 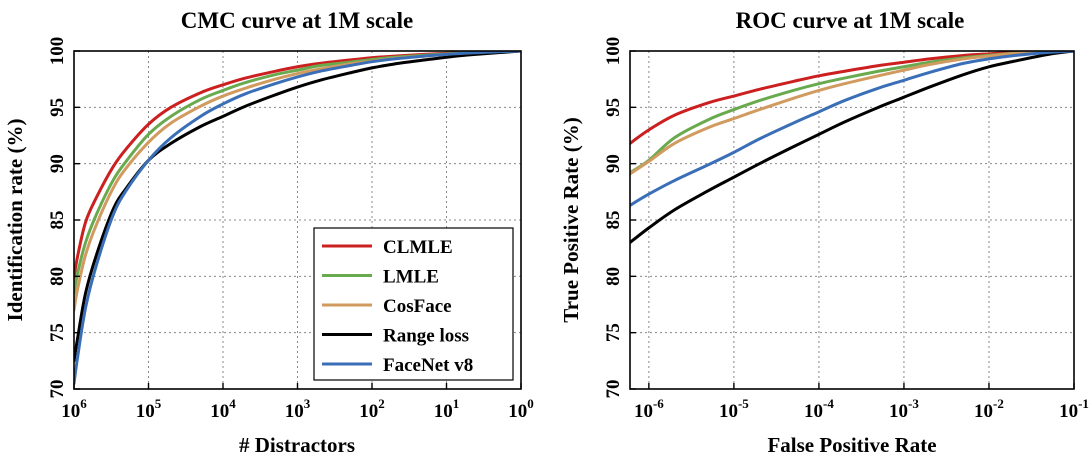 I want to click on cmc-x-tick-label: 10⁵, so click(x=149, y=409).